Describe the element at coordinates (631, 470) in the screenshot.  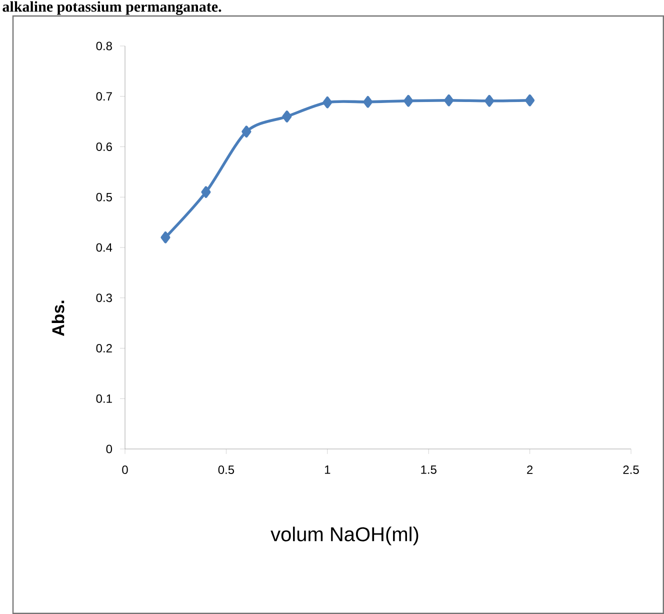
I see `x-tick-label: 2.5` at that location.